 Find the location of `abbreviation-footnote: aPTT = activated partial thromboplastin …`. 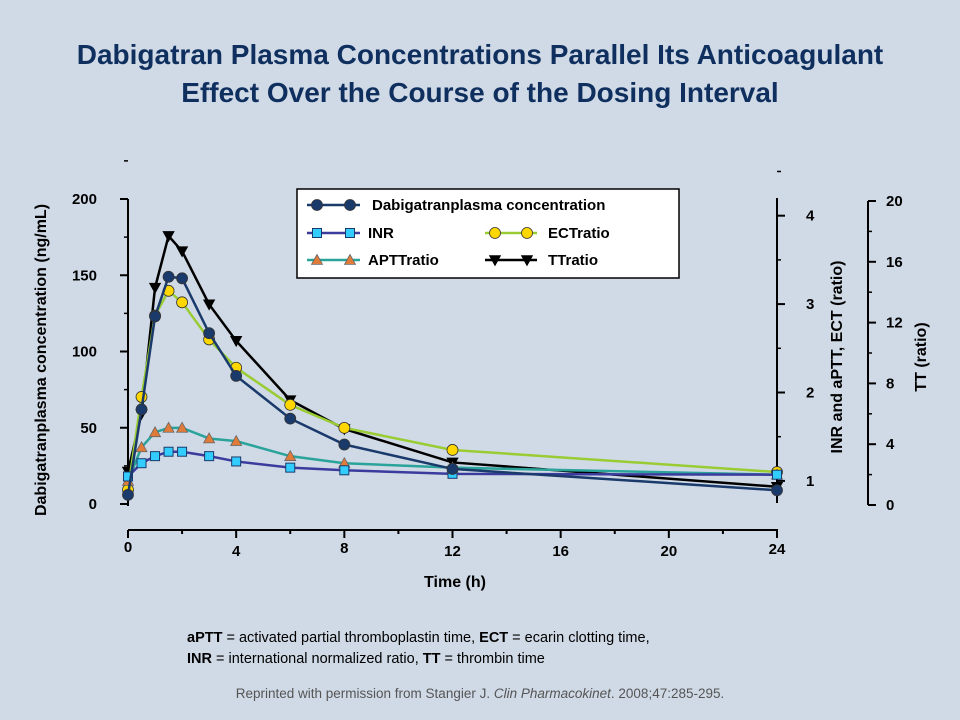

abbreviation-footnote: aPTT = activated partial thromboplastin … is located at coordinates (418, 649).